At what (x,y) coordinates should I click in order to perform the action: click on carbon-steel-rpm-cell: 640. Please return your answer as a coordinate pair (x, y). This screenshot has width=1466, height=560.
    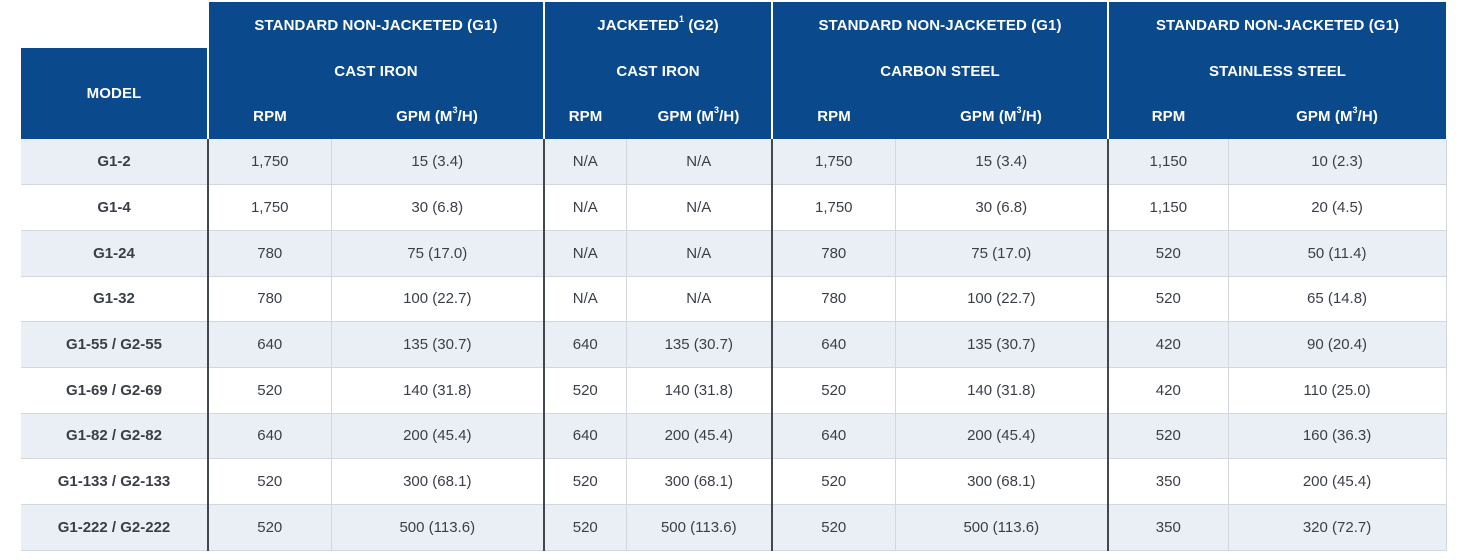
    Looking at the image, I should click on (833, 436).